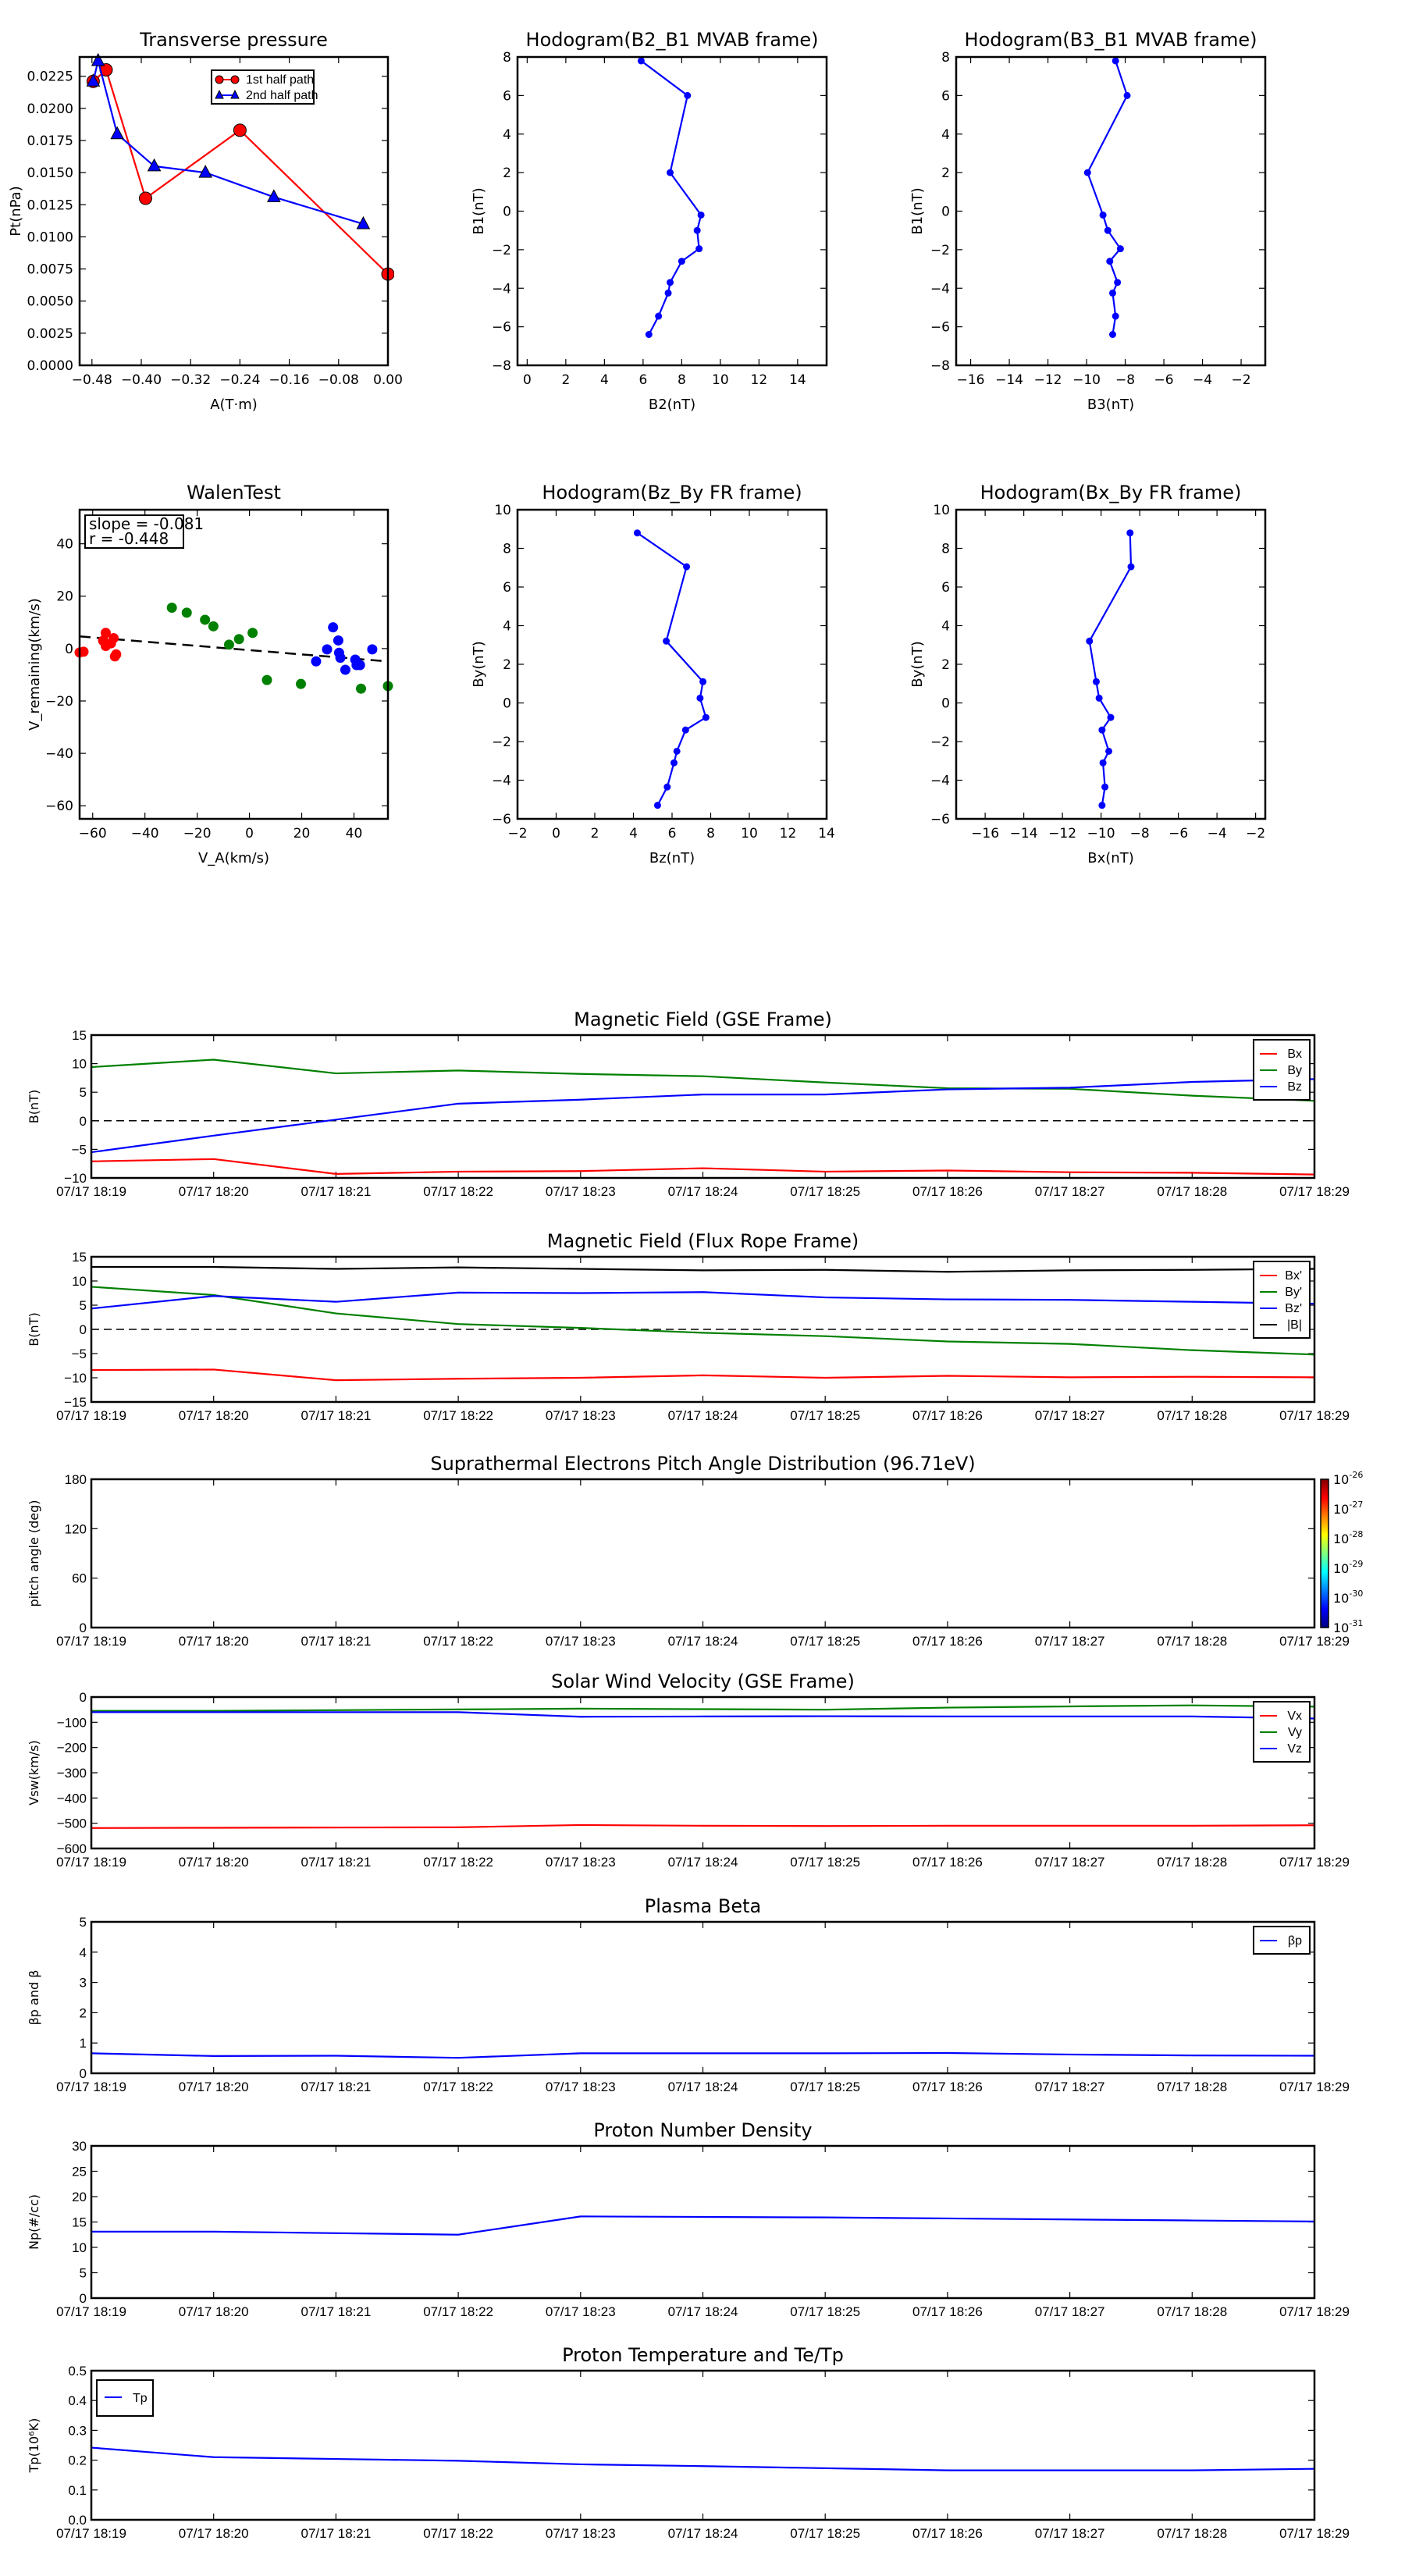 The height and width of the screenshot is (2576, 1405). What do you see at coordinates (77, 2520) in the screenshot?
I see `y-tick-label: 0.0` at bounding box center [77, 2520].